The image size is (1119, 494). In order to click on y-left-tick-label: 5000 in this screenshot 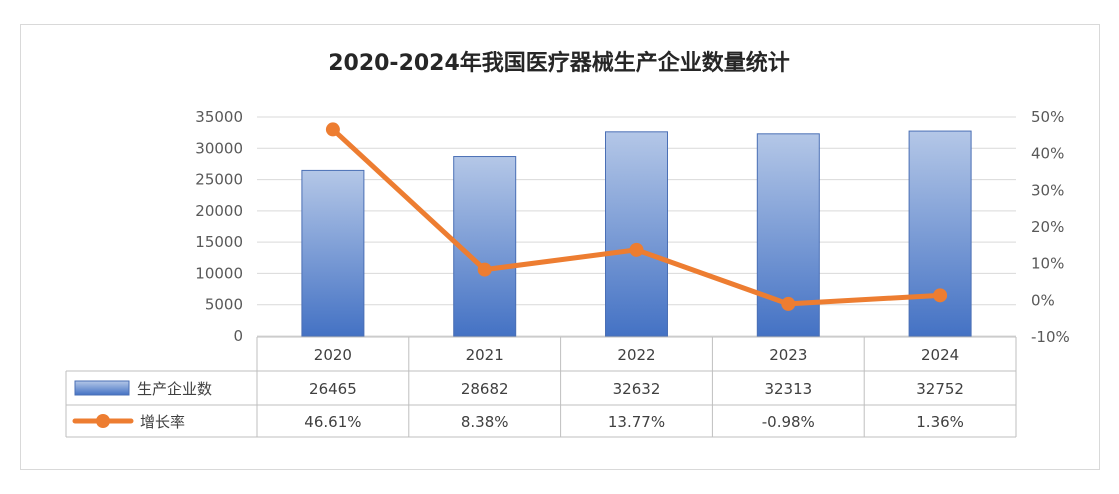, I will do `click(224, 305)`.